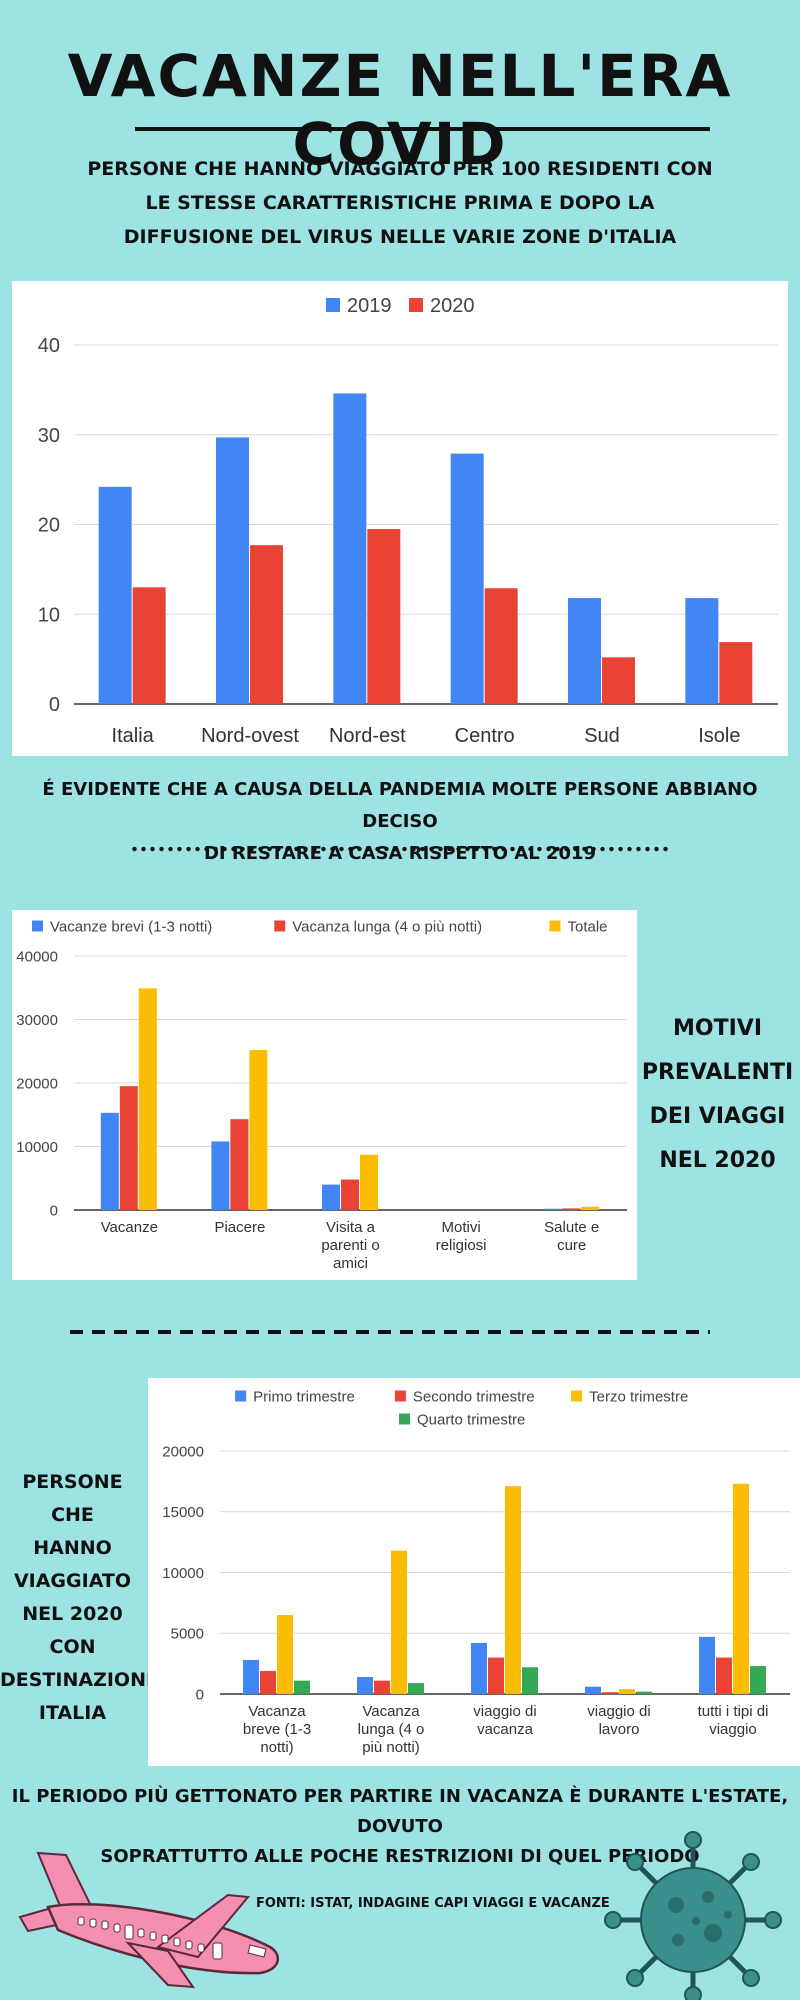 The image size is (800, 2000). Describe the element at coordinates (277, 1729) in the screenshot. I see `x-category-label: Vacanza breve (1-3 notti)` at that location.